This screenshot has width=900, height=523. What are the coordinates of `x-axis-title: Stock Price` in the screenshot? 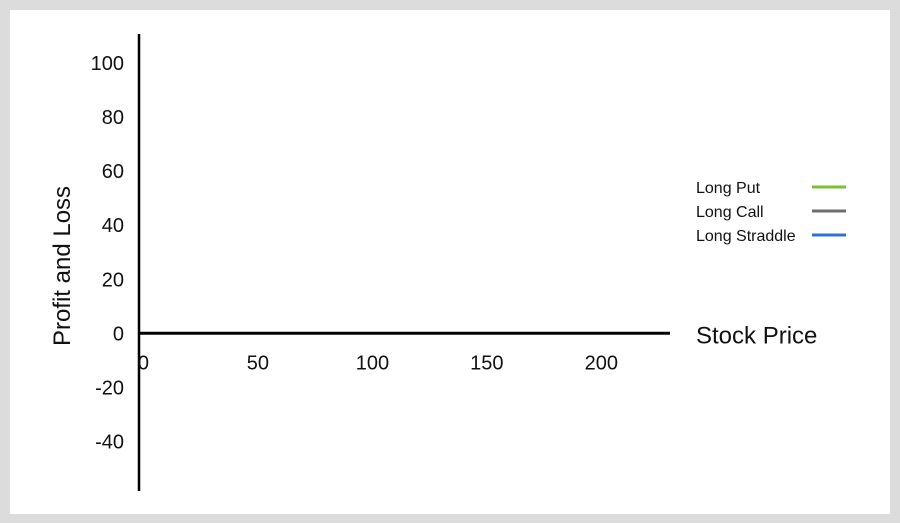 It's located at (756, 335).